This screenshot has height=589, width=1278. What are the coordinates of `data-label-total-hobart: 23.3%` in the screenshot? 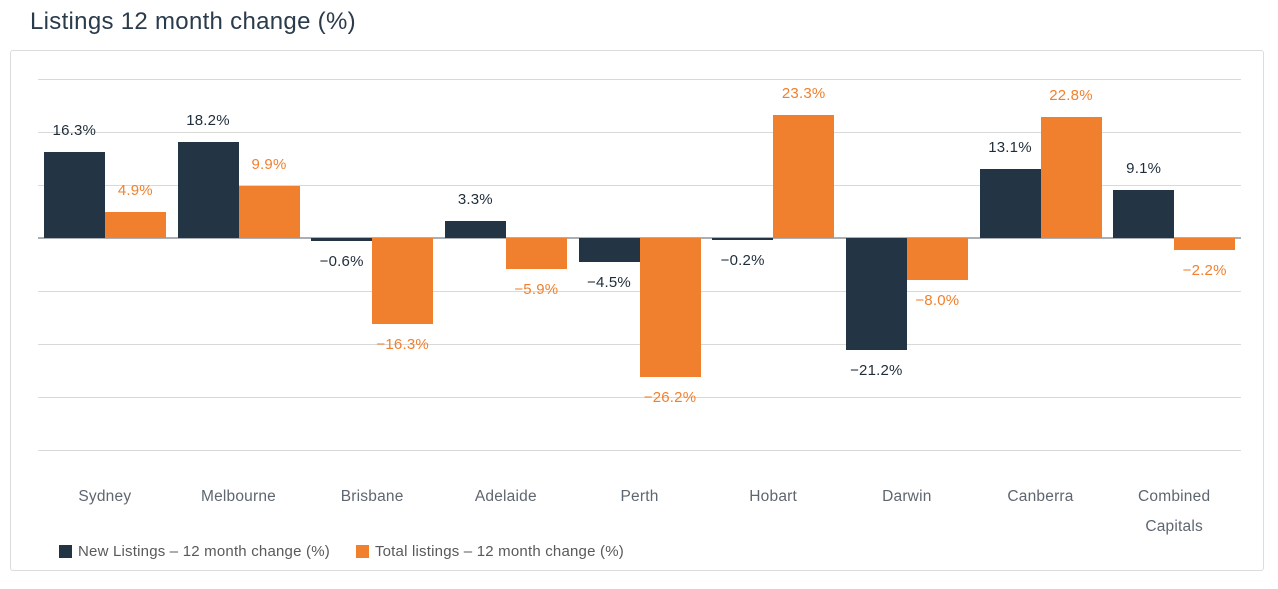 It's located at (803, 93).